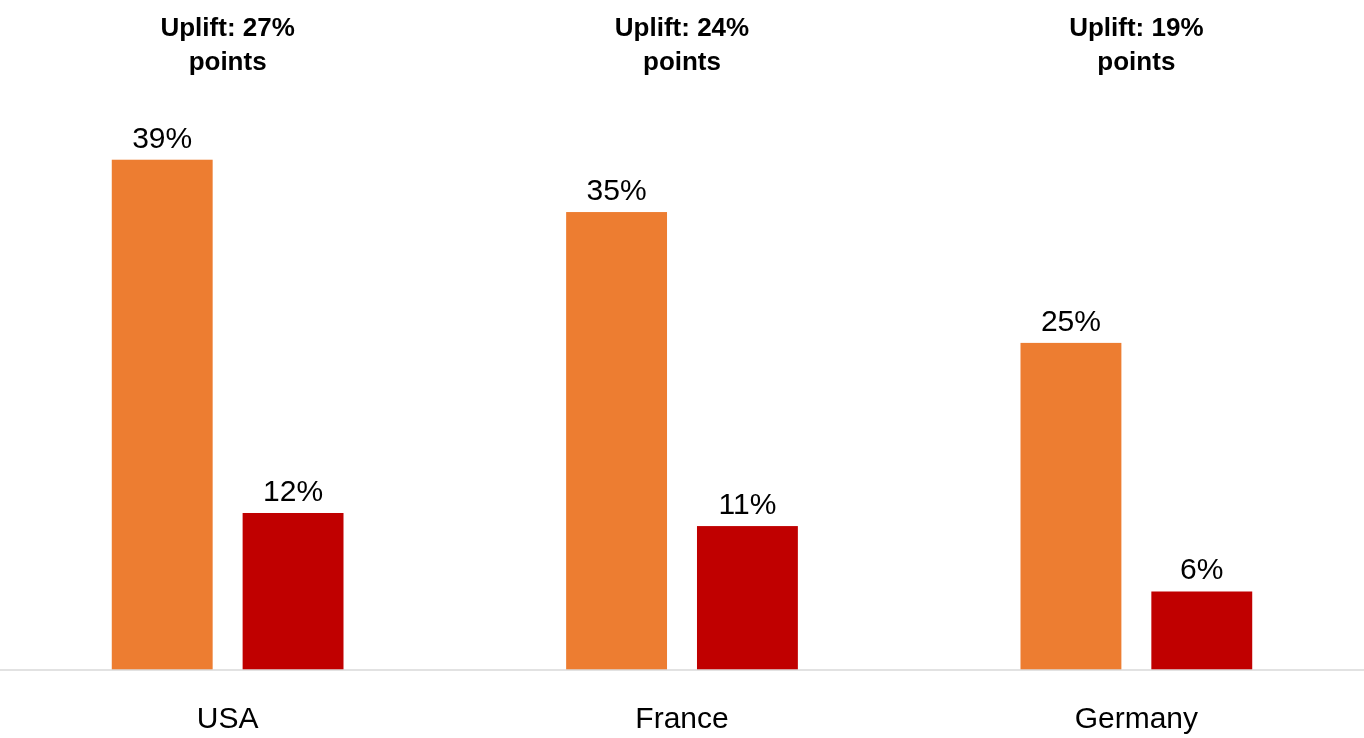 Image resolution: width=1364 pixels, height=738 pixels. Describe the element at coordinates (227, 717) in the screenshot. I see `x-tick-label: USA` at that location.